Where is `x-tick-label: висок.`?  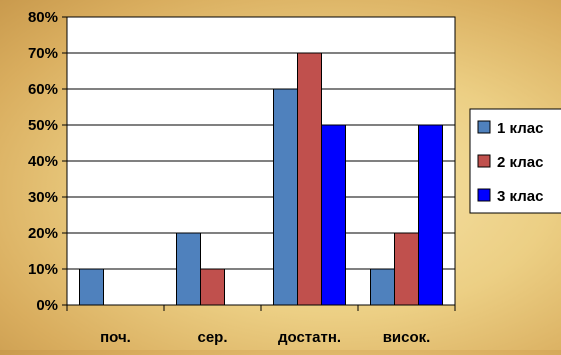 x-tick-label: висок. is located at coordinates (407, 337).